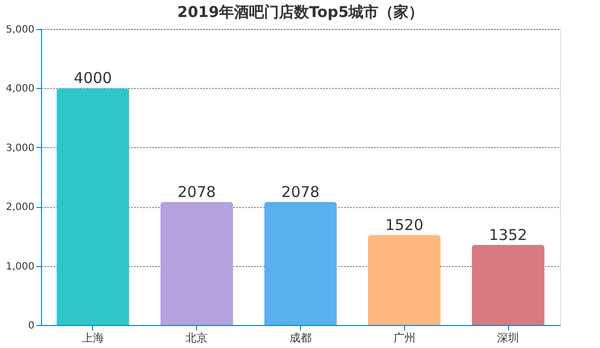 The height and width of the screenshot is (348, 600). Describe the element at coordinates (301, 338) in the screenshot. I see `x-tick-label: 成都` at that location.